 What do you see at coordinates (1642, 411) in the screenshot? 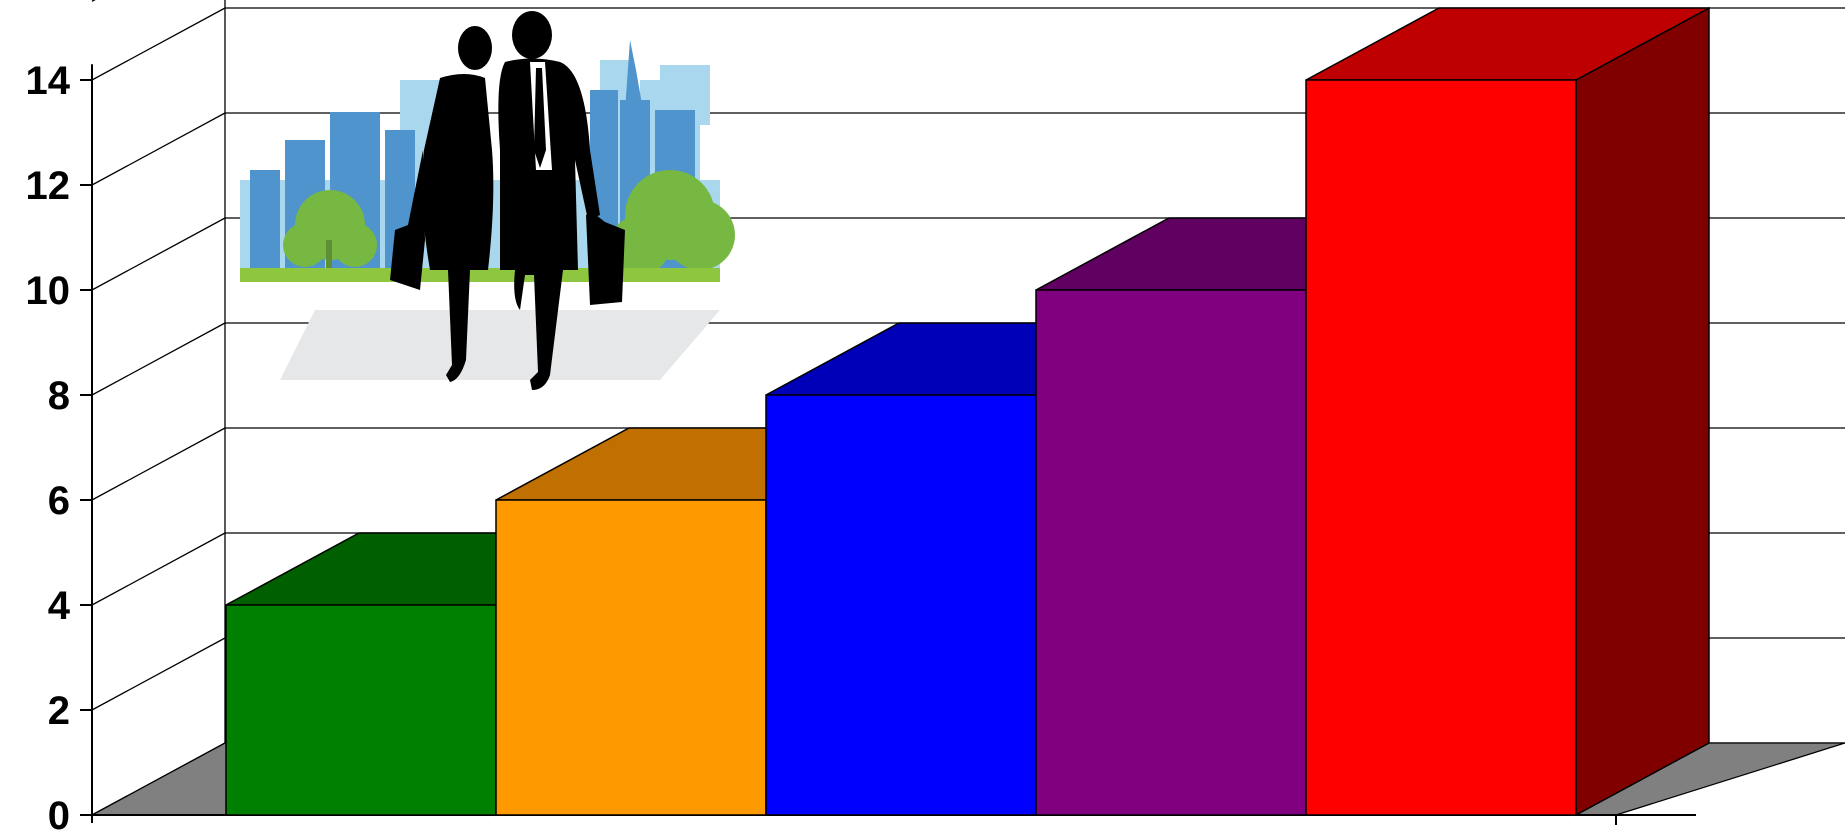
I see `bar-side-face` at bounding box center [1642, 411].